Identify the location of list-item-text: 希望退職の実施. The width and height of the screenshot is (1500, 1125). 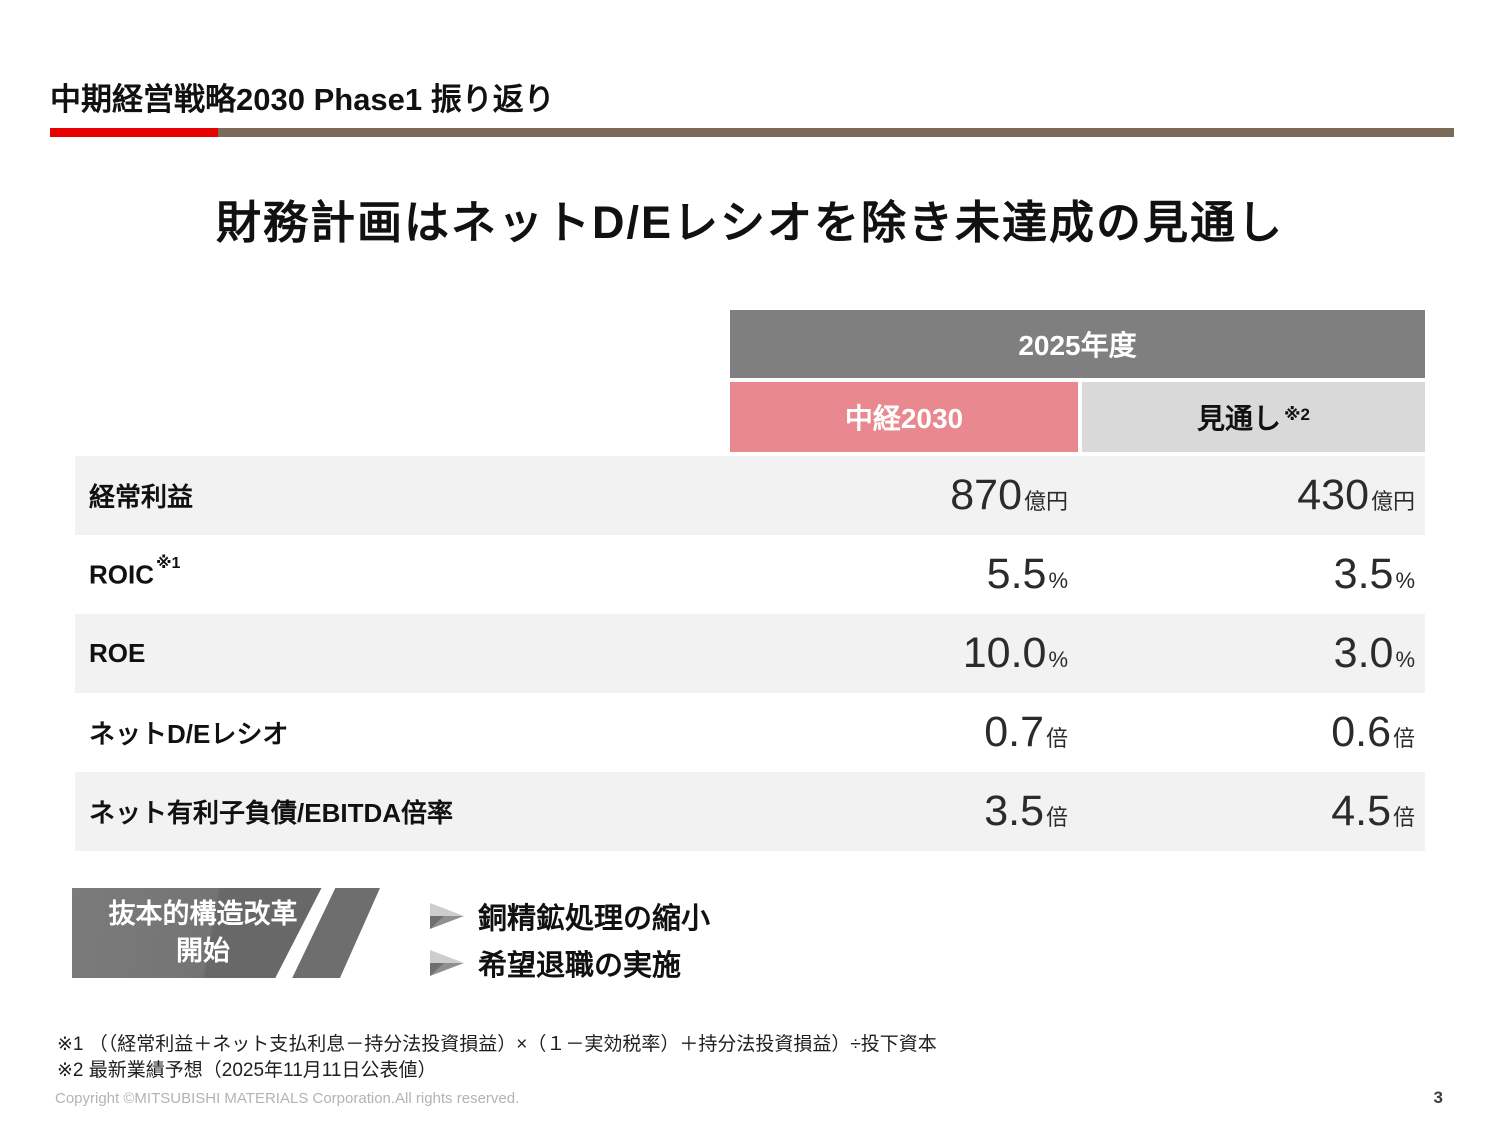
(580, 965).